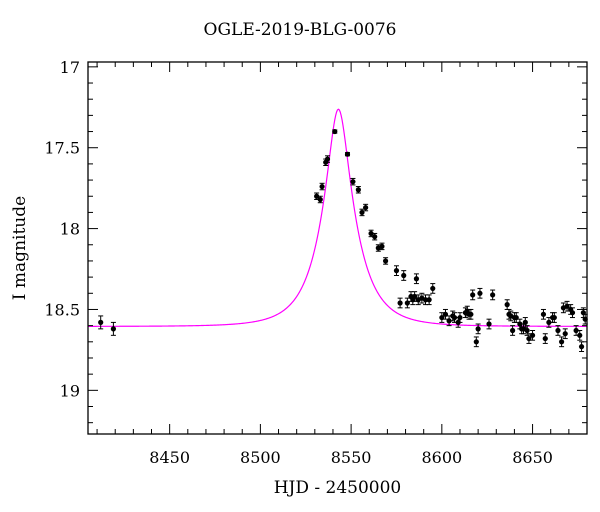  Describe the element at coordinates (62, 148) in the screenshot. I see `y-tick-label: 17.5` at that location.